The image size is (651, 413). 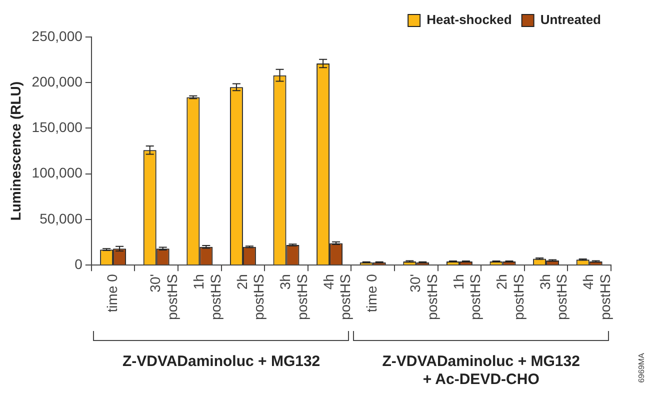 What do you see at coordinates (15, 151) in the screenshot?
I see `y-axis-title: Luminescence (RLU)` at bounding box center [15, 151].